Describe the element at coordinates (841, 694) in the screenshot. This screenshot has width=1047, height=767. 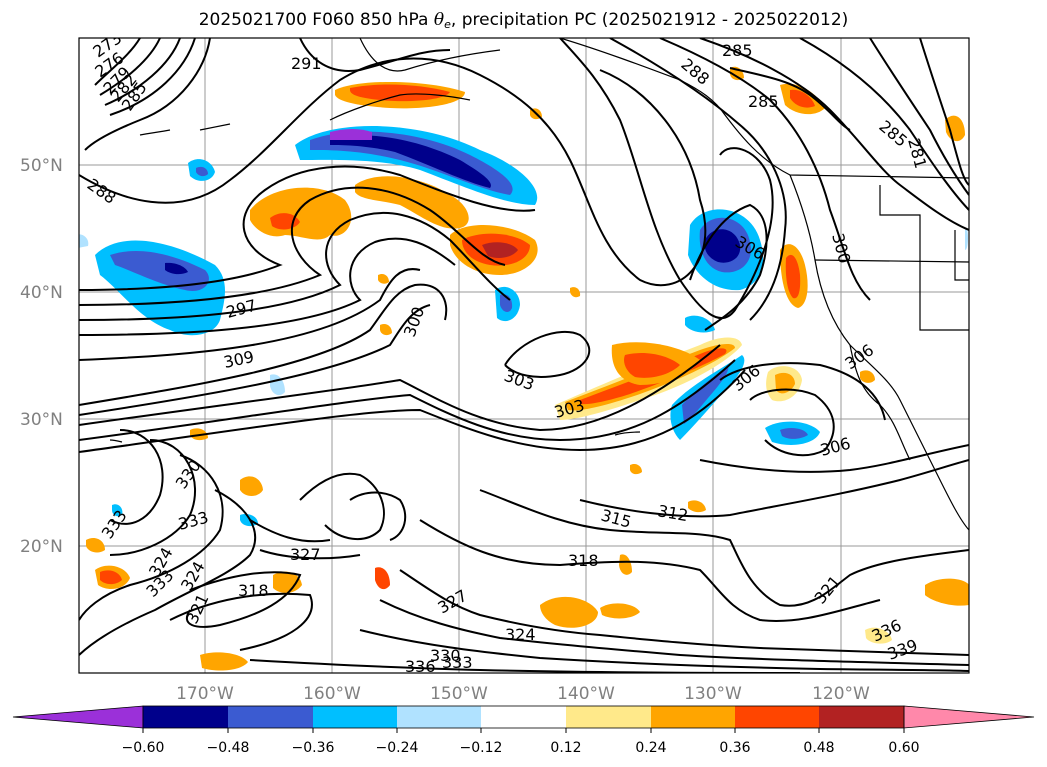
I see `lon-label: 120°W` at that location.